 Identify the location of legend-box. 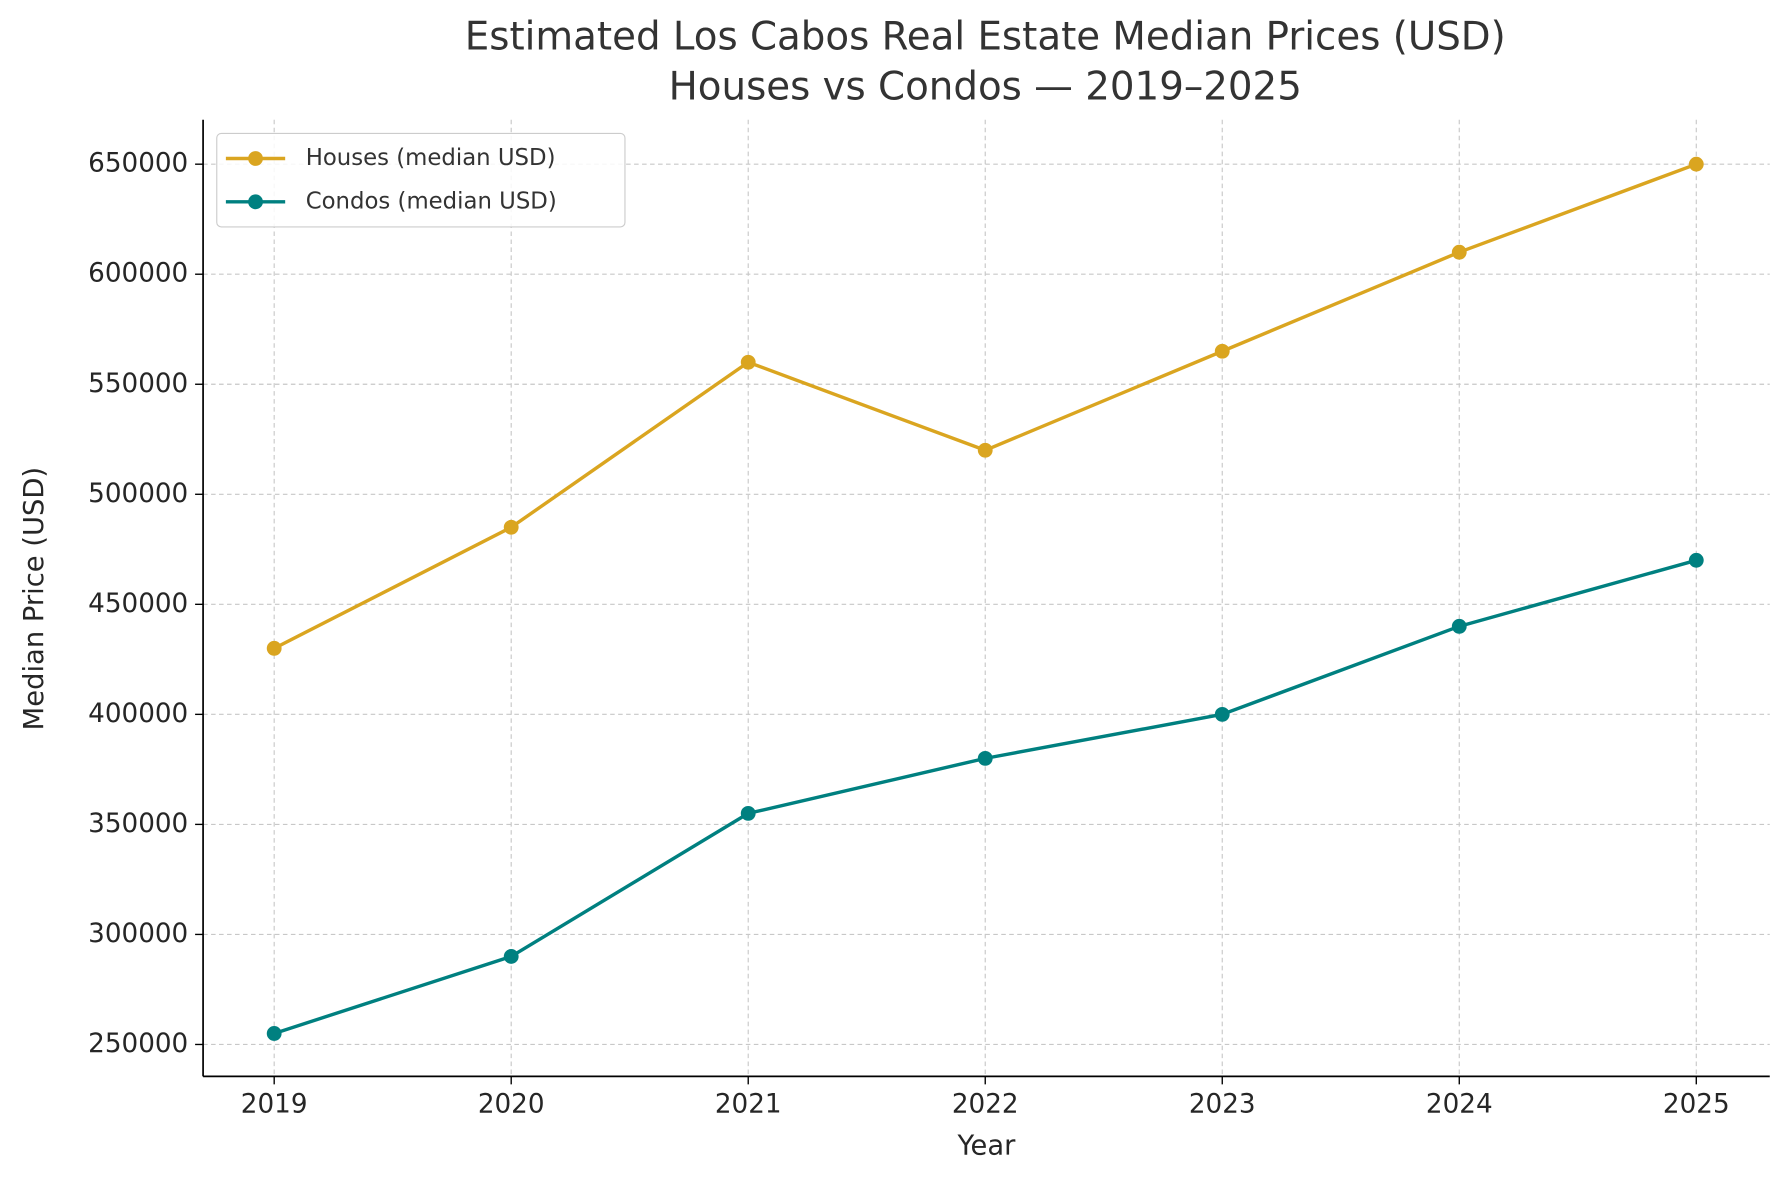
(421, 180).